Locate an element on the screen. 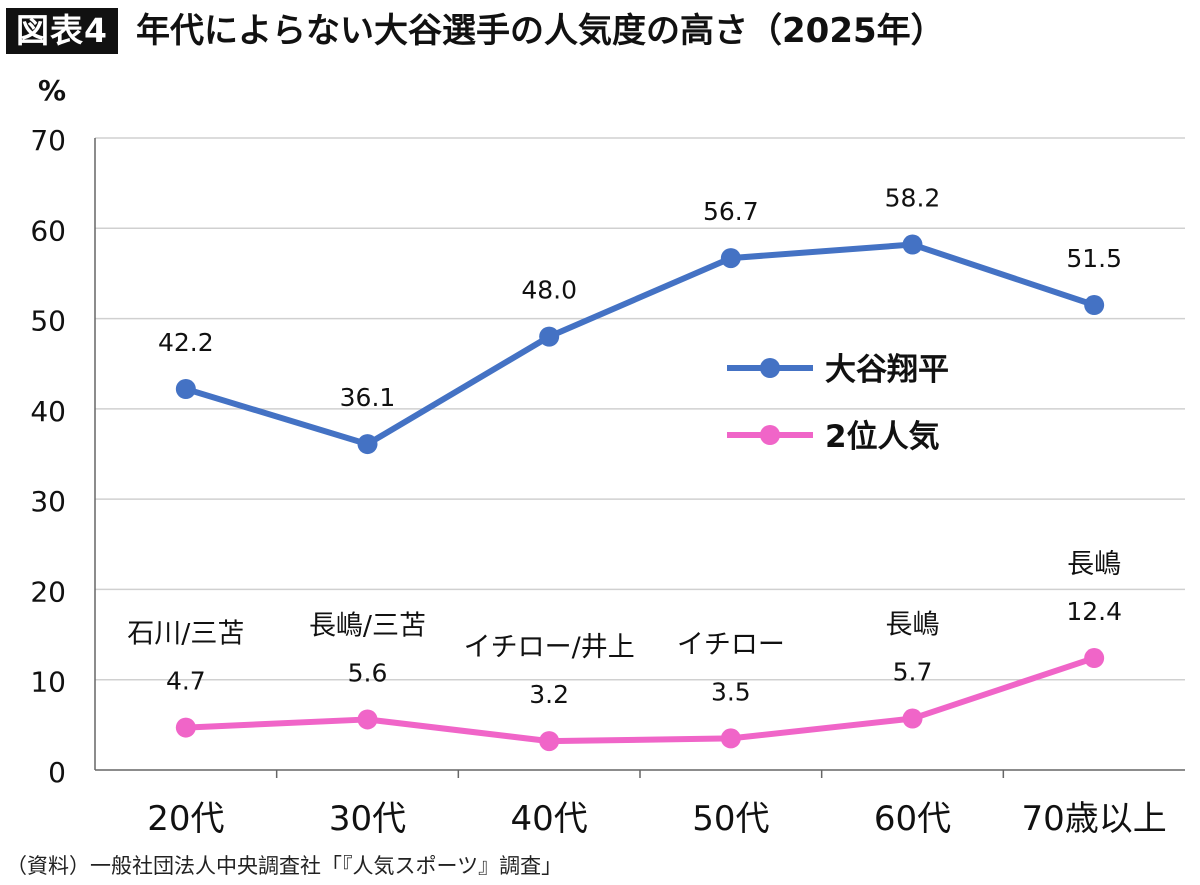 Image resolution: width=1200 pixels, height=885 pixels. data-label: 36.1 is located at coordinates (368, 397).